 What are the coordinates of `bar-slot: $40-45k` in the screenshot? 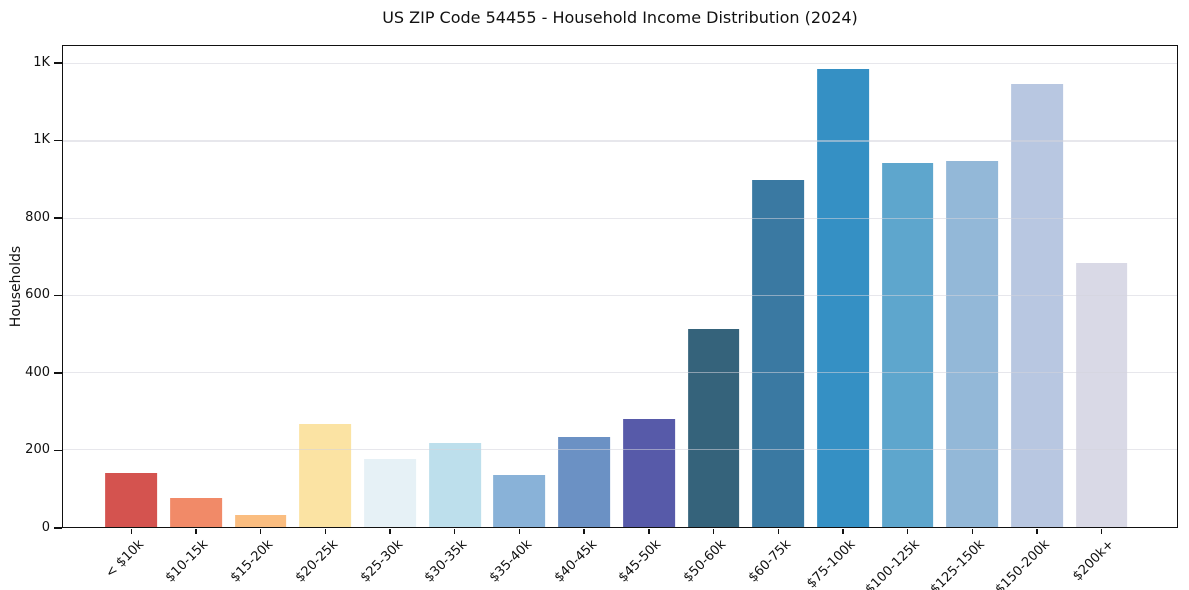 It's located at (584, 315).